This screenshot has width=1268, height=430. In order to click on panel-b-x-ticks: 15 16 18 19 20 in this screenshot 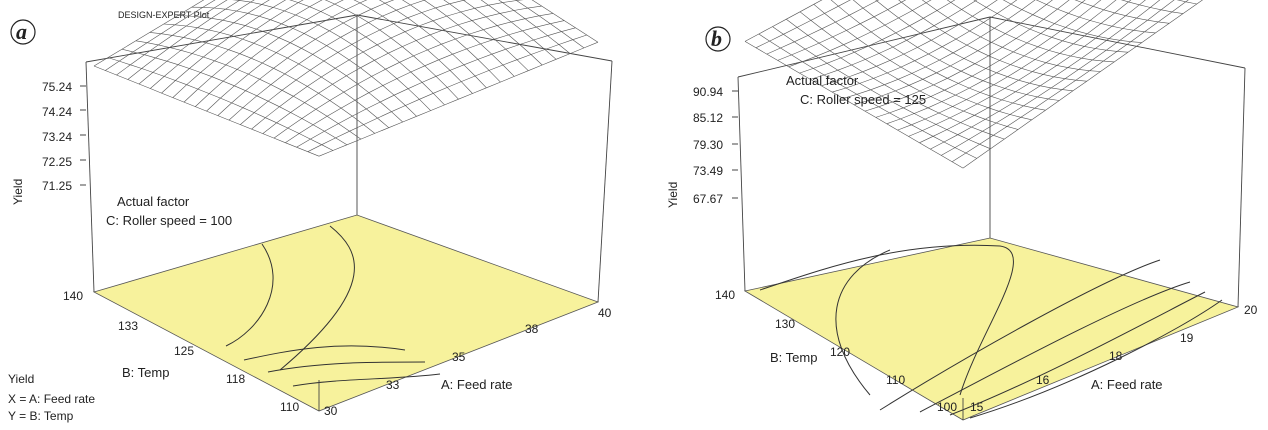, I will do `click(1114, 358)`.